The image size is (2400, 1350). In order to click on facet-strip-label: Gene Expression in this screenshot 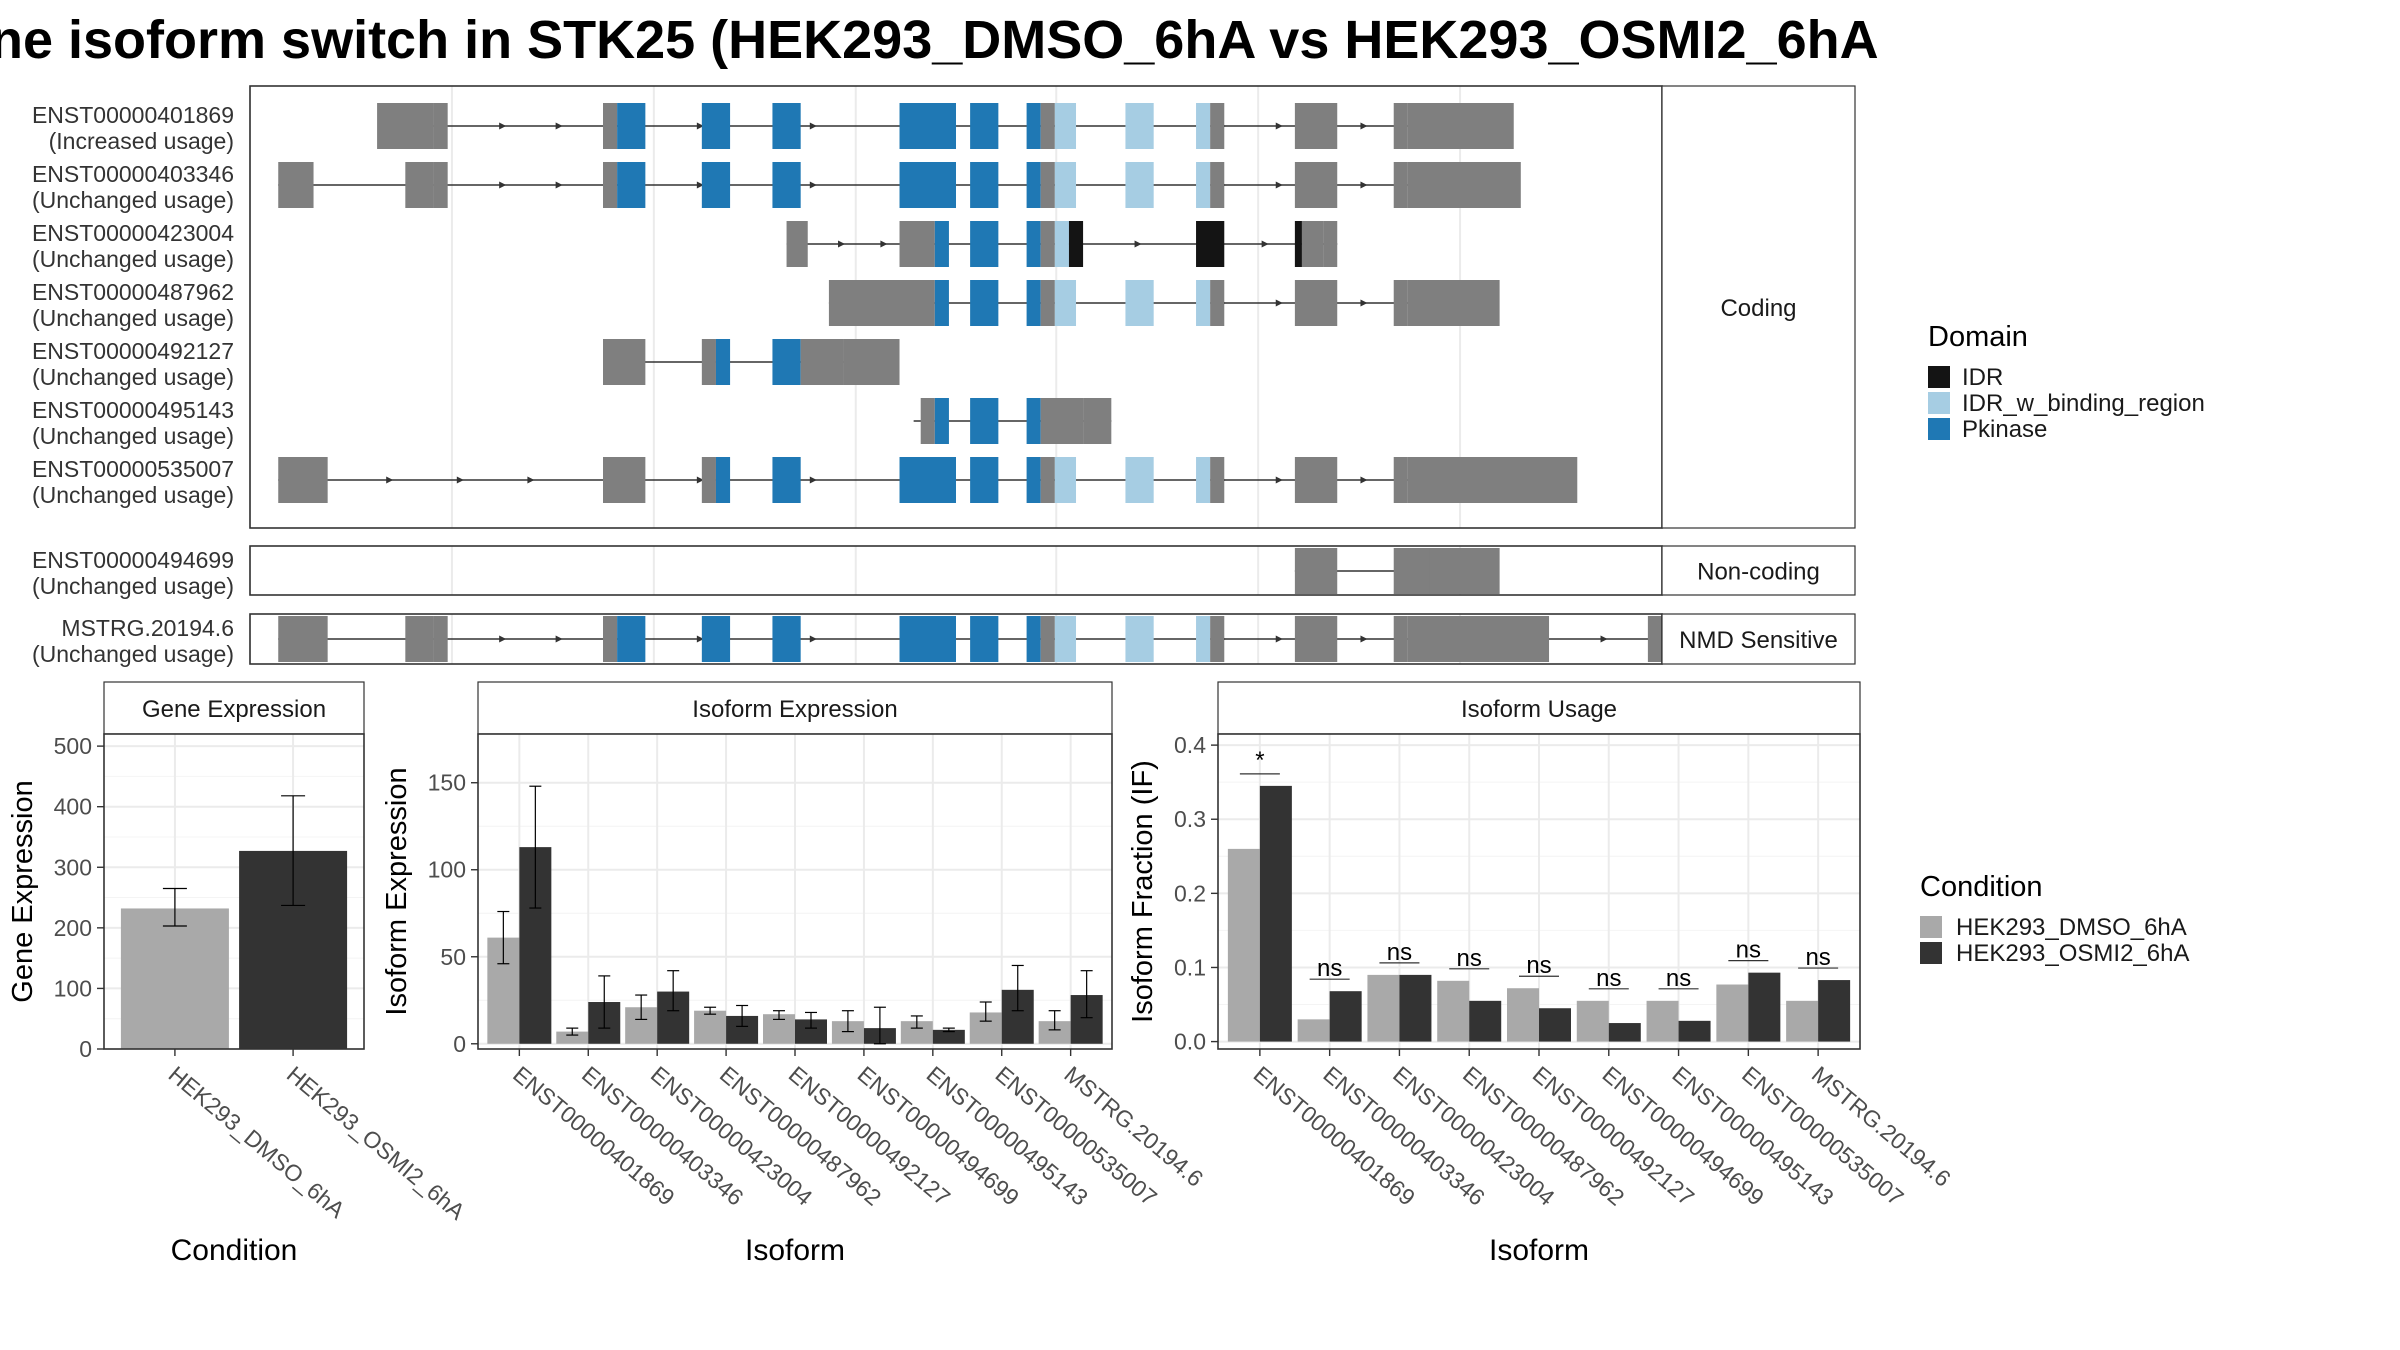, I will do `click(234, 709)`.